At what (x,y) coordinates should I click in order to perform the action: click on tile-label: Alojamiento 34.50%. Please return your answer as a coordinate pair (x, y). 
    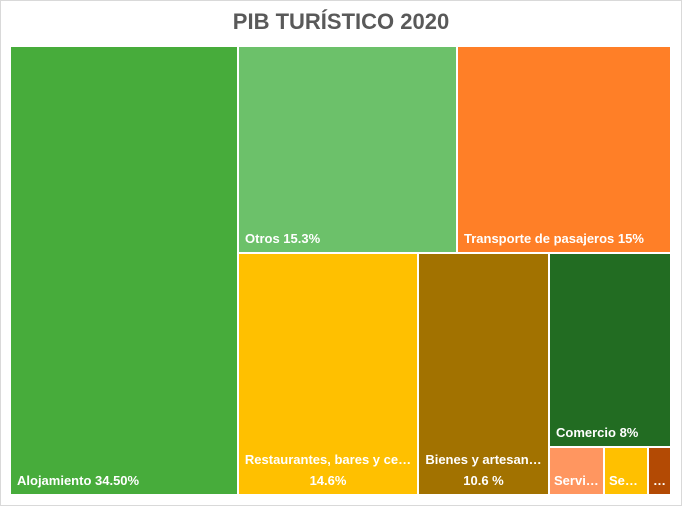
    Looking at the image, I should click on (78, 480).